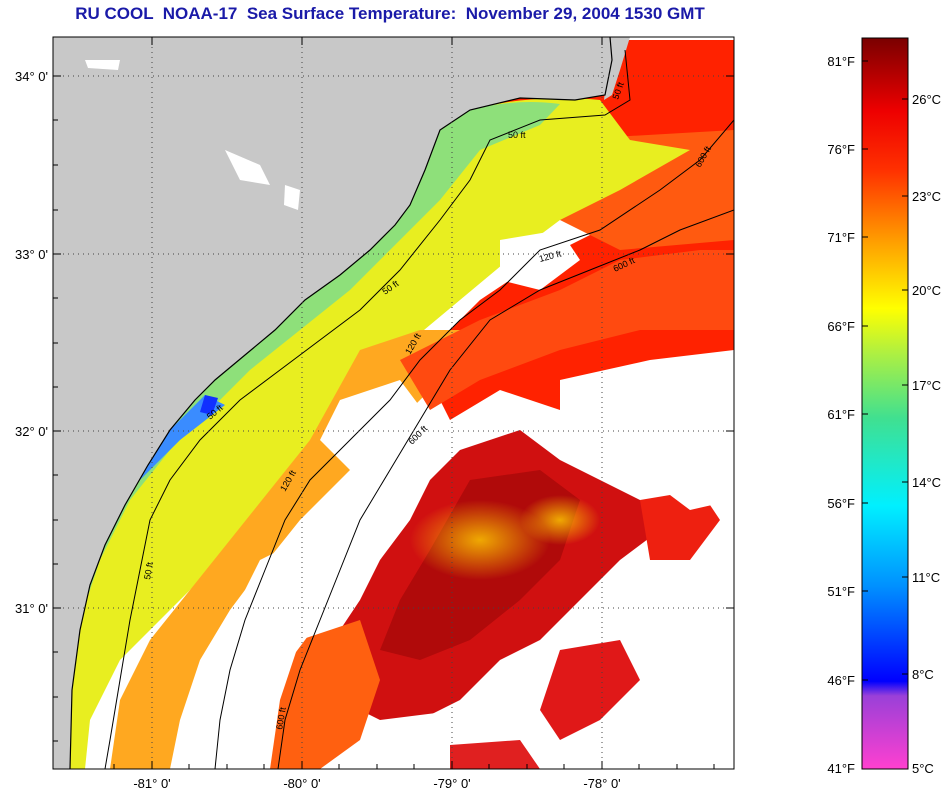  I want to click on contour-label: 600 ft, so click(281, 718).